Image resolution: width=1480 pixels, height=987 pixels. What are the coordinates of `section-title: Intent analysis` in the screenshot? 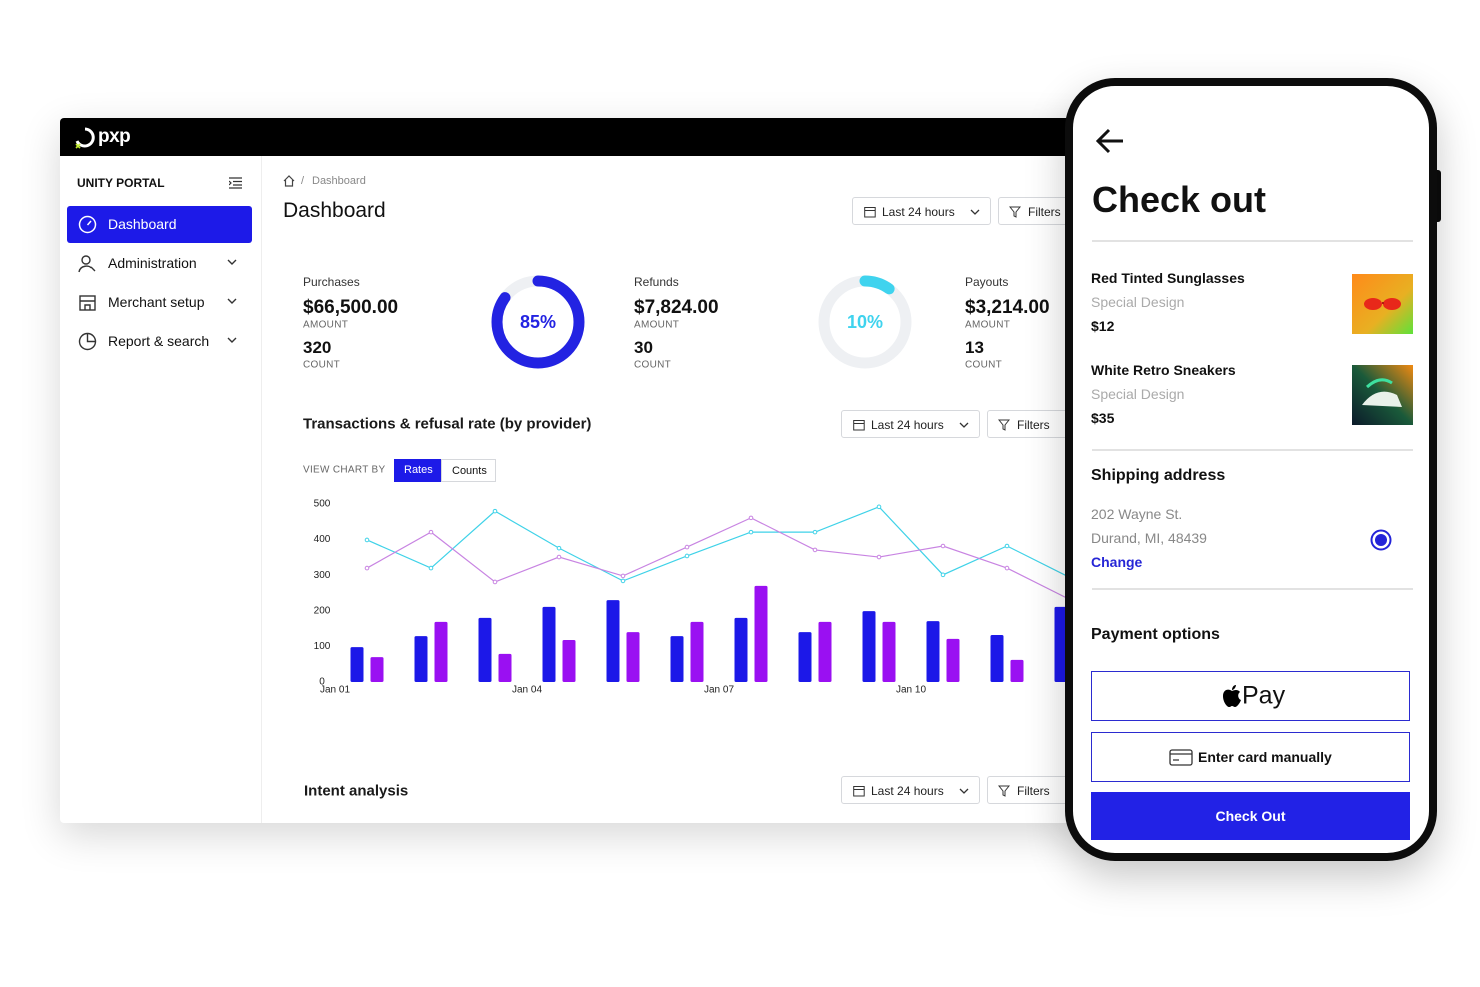 It's located at (356, 791).